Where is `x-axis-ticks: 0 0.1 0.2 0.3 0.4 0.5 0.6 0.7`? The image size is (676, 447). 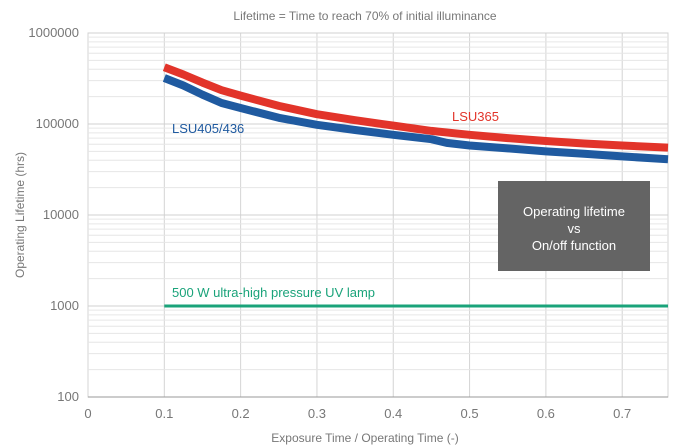
x-axis-ticks: 0 0.1 0.2 0.3 0.4 0.5 0.6 0.7 is located at coordinates (357, 413).